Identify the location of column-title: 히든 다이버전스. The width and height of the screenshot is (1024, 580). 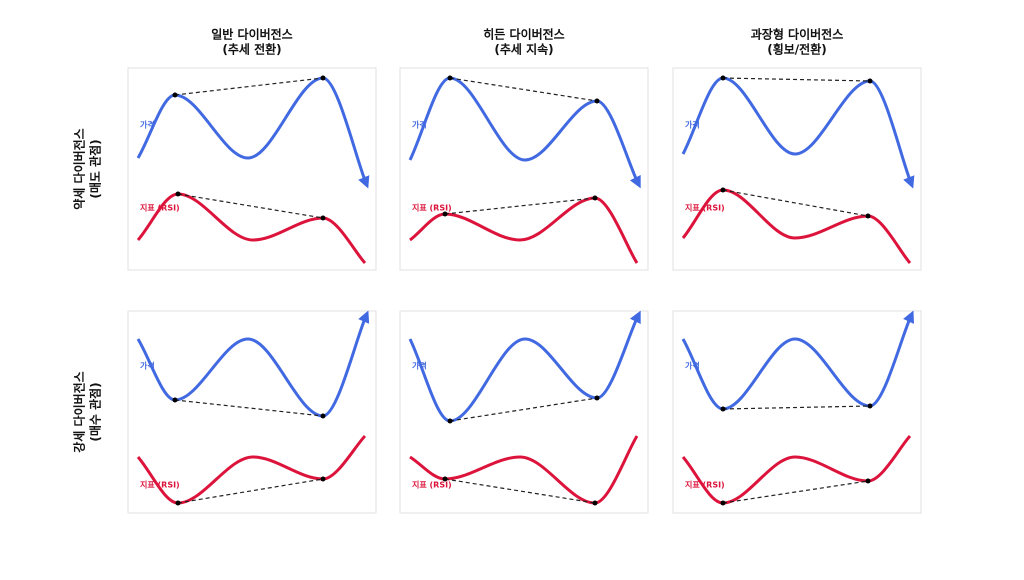
(523, 34).